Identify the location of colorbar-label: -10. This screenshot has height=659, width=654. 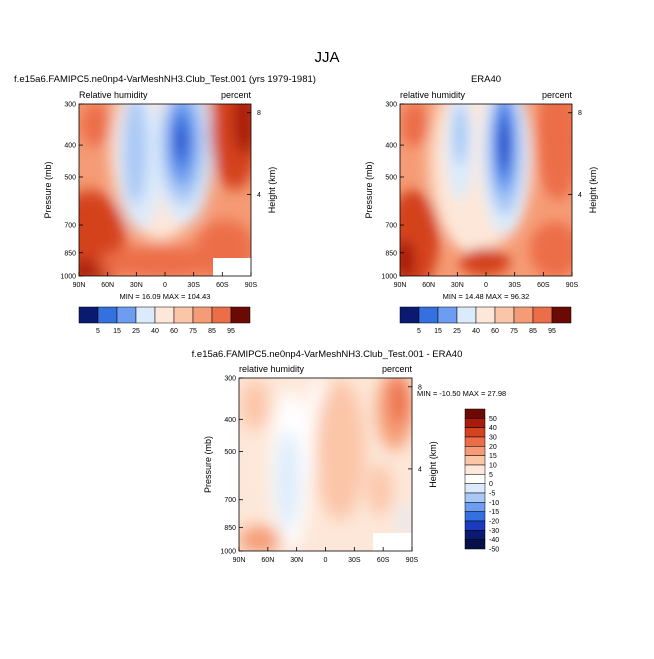
(494, 503).